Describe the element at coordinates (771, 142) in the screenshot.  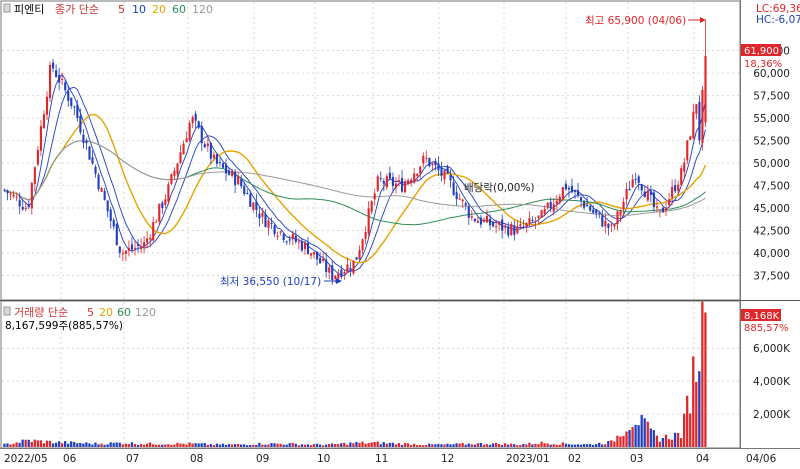
I see `price-tick-label: 52,500` at that location.